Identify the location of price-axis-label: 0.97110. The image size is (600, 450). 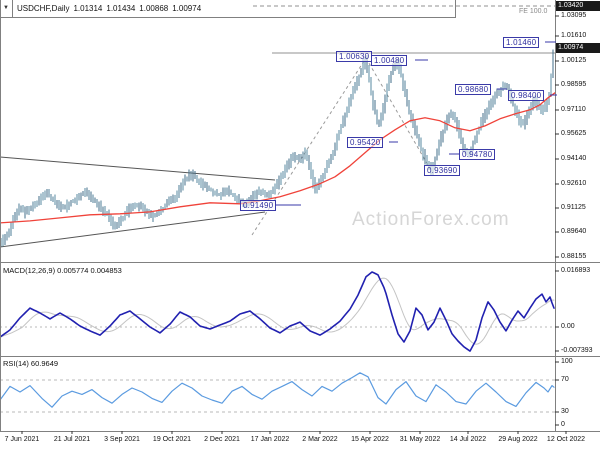
(573, 109).